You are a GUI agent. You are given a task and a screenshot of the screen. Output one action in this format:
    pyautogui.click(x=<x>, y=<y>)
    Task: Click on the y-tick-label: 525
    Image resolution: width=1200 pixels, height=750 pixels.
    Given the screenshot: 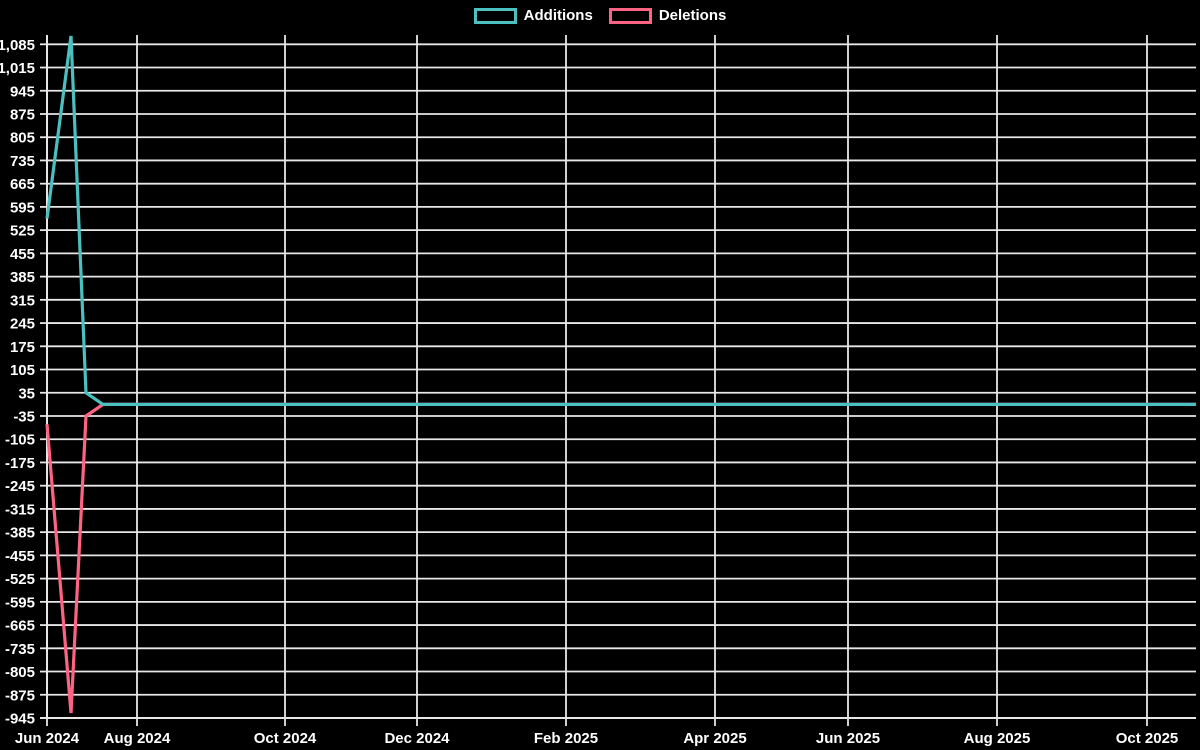 What is the action you would take?
    pyautogui.click(x=22, y=231)
    